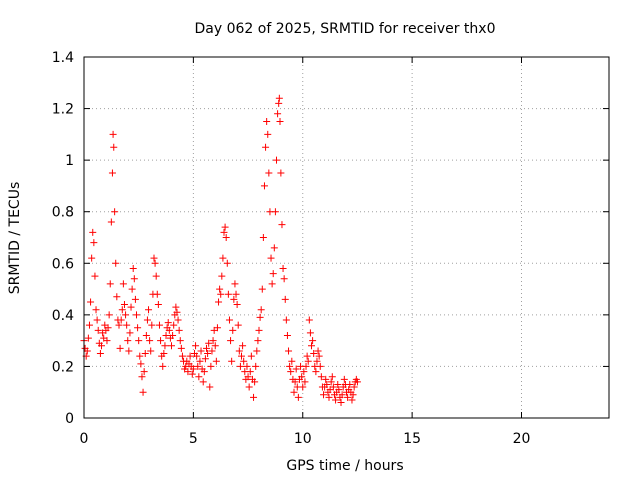  I want to click on x-tick-label: 0, so click(84, 439).